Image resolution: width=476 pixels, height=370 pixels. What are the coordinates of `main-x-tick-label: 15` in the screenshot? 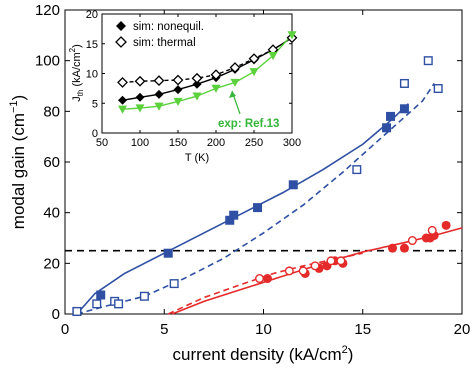 It's located at (362, 329).